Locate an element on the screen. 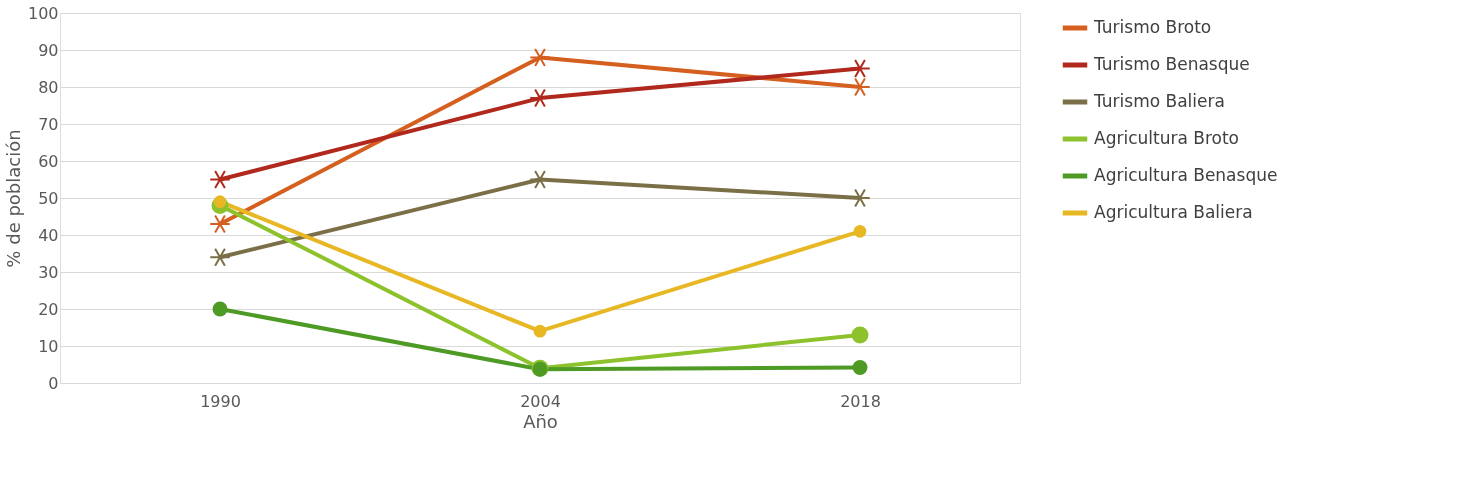 This screenshot has height=477, width=1461. x-tick-label: 1990 is located at coordinates (220, 401).